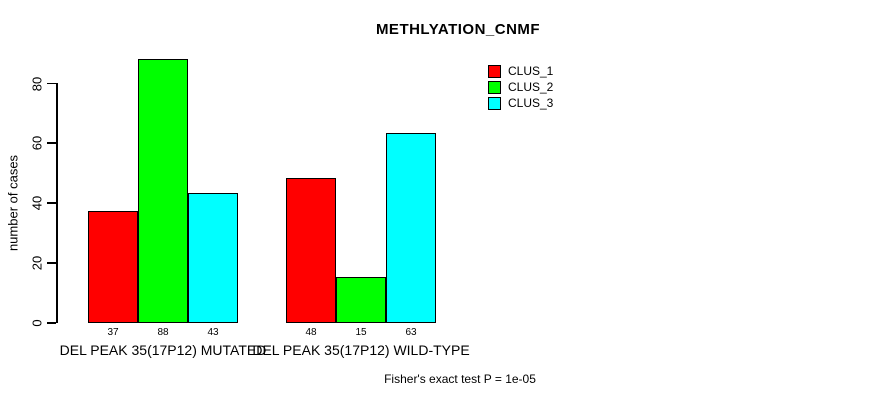 The image size is (890, 400). I want to click on bar-value-label: 48, so click(311, 332).